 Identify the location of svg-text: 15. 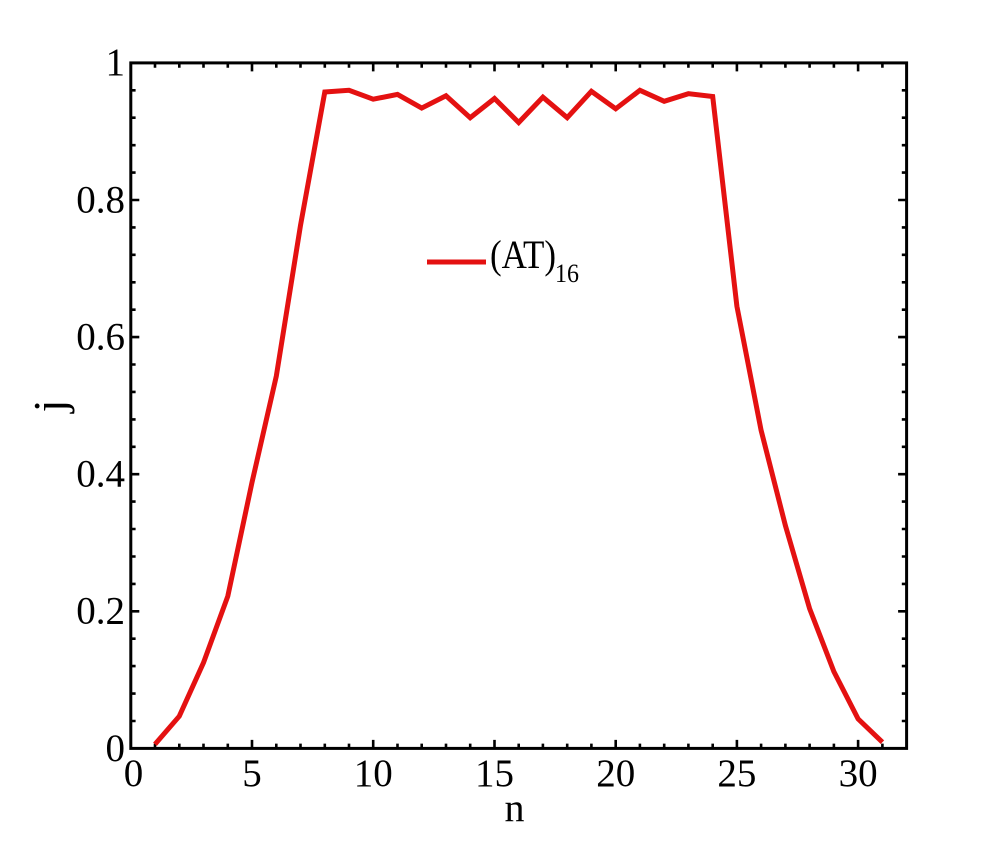
(494, 773).